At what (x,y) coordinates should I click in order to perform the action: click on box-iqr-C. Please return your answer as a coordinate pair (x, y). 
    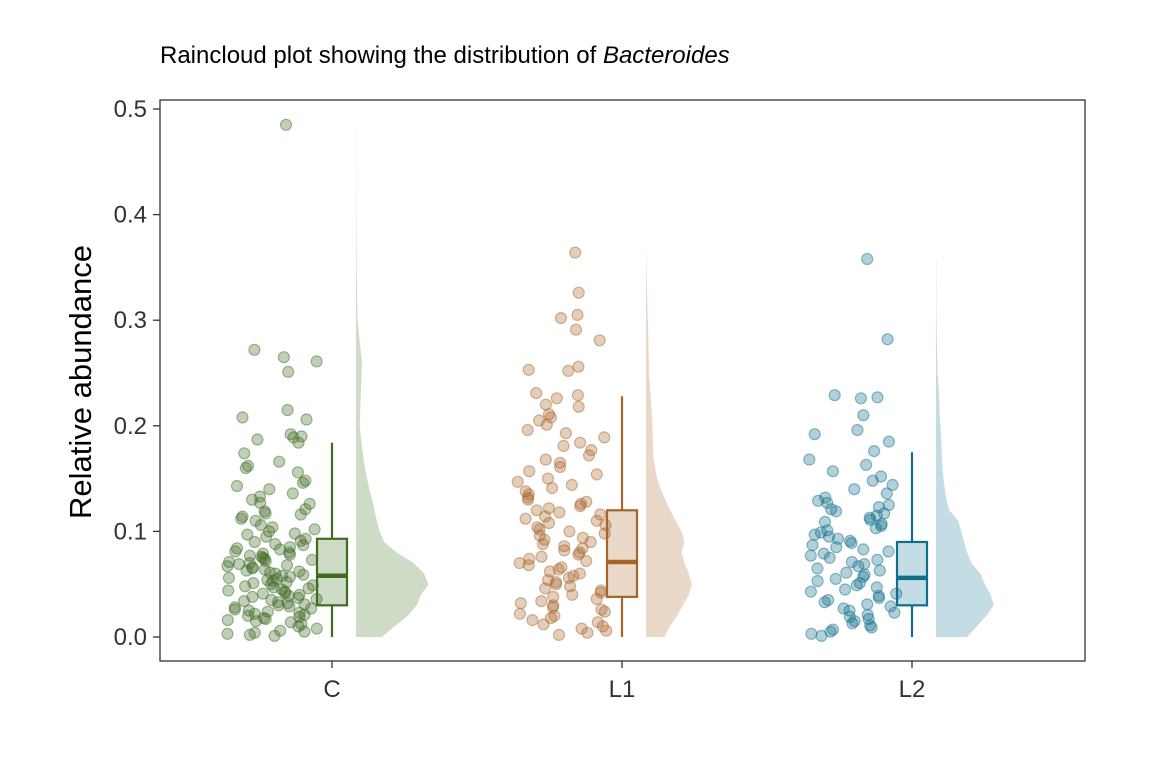
    Looking at the image, I should click on (332, 572).